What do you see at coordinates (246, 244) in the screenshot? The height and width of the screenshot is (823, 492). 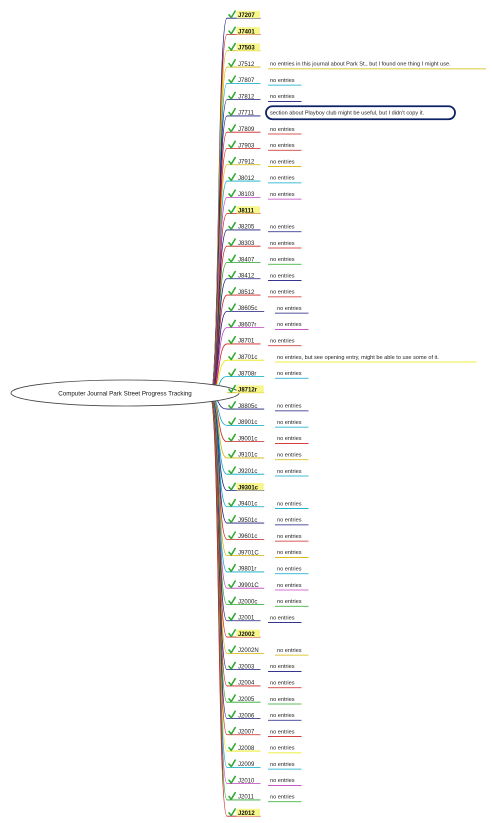 I see `node-label: J8303` at bounding box center [246, 244].